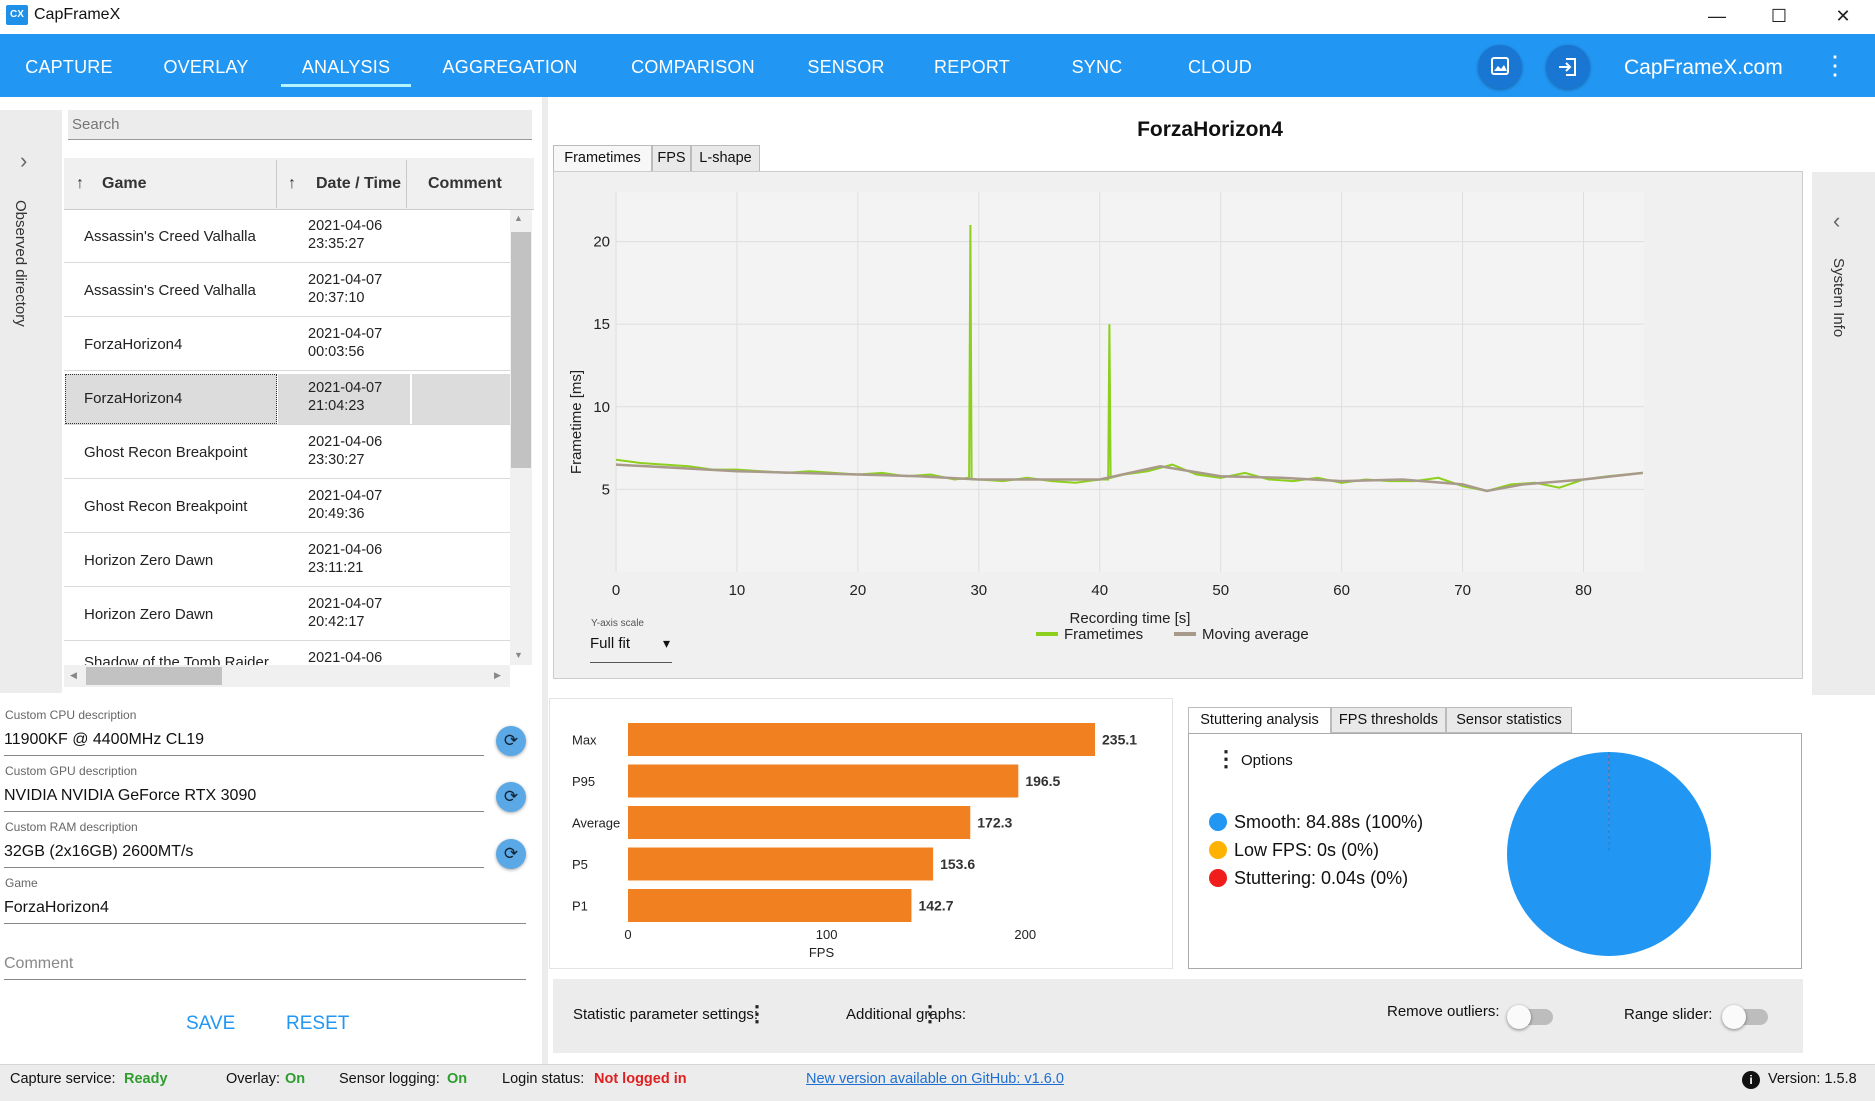 The width and height of the screenshot is (1875, 1101). What do you see at coordinates (1443, 1011) in the screenshot?
I see `remove-outliers-label: Remove outliers:` at bounding box center [1443, 1011].